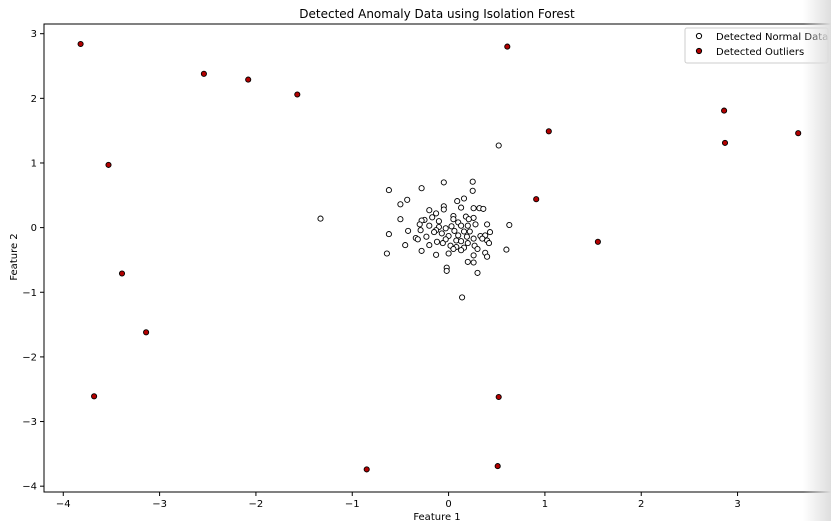 The height and width of the screenshot is (521, 831). Describe the element at coordinates (699, 36) in the screenshot. I see `legend-normal-marker` at that location.